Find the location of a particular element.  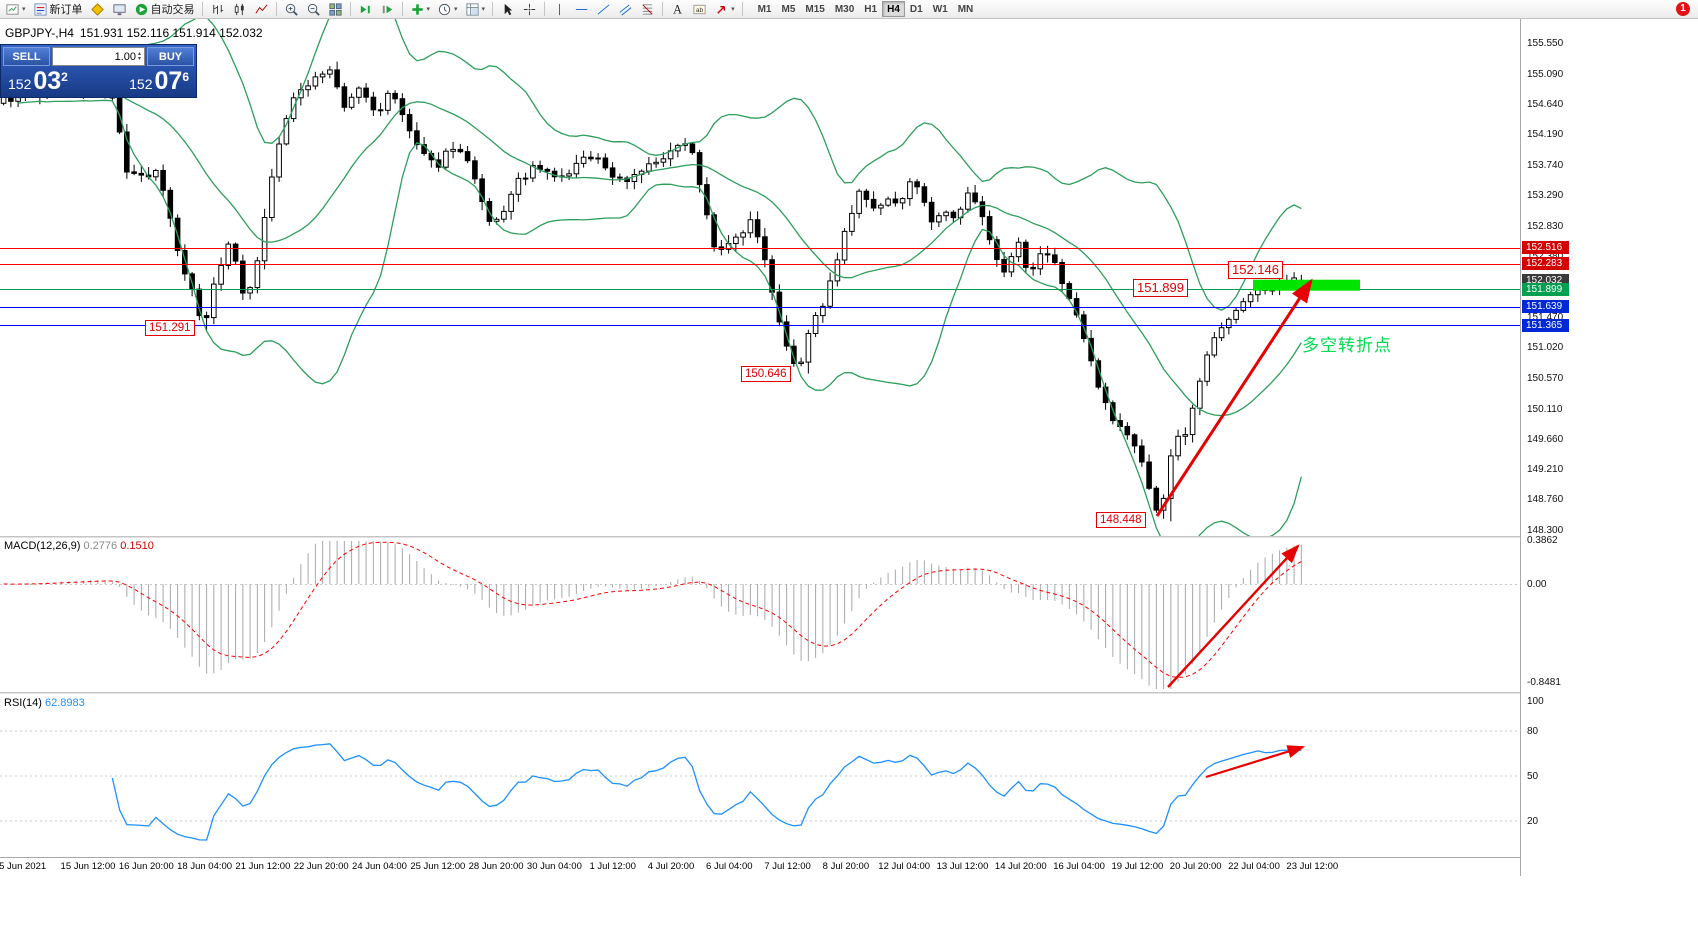

vertical-line-tool-button is located at coordinates (559, 9).